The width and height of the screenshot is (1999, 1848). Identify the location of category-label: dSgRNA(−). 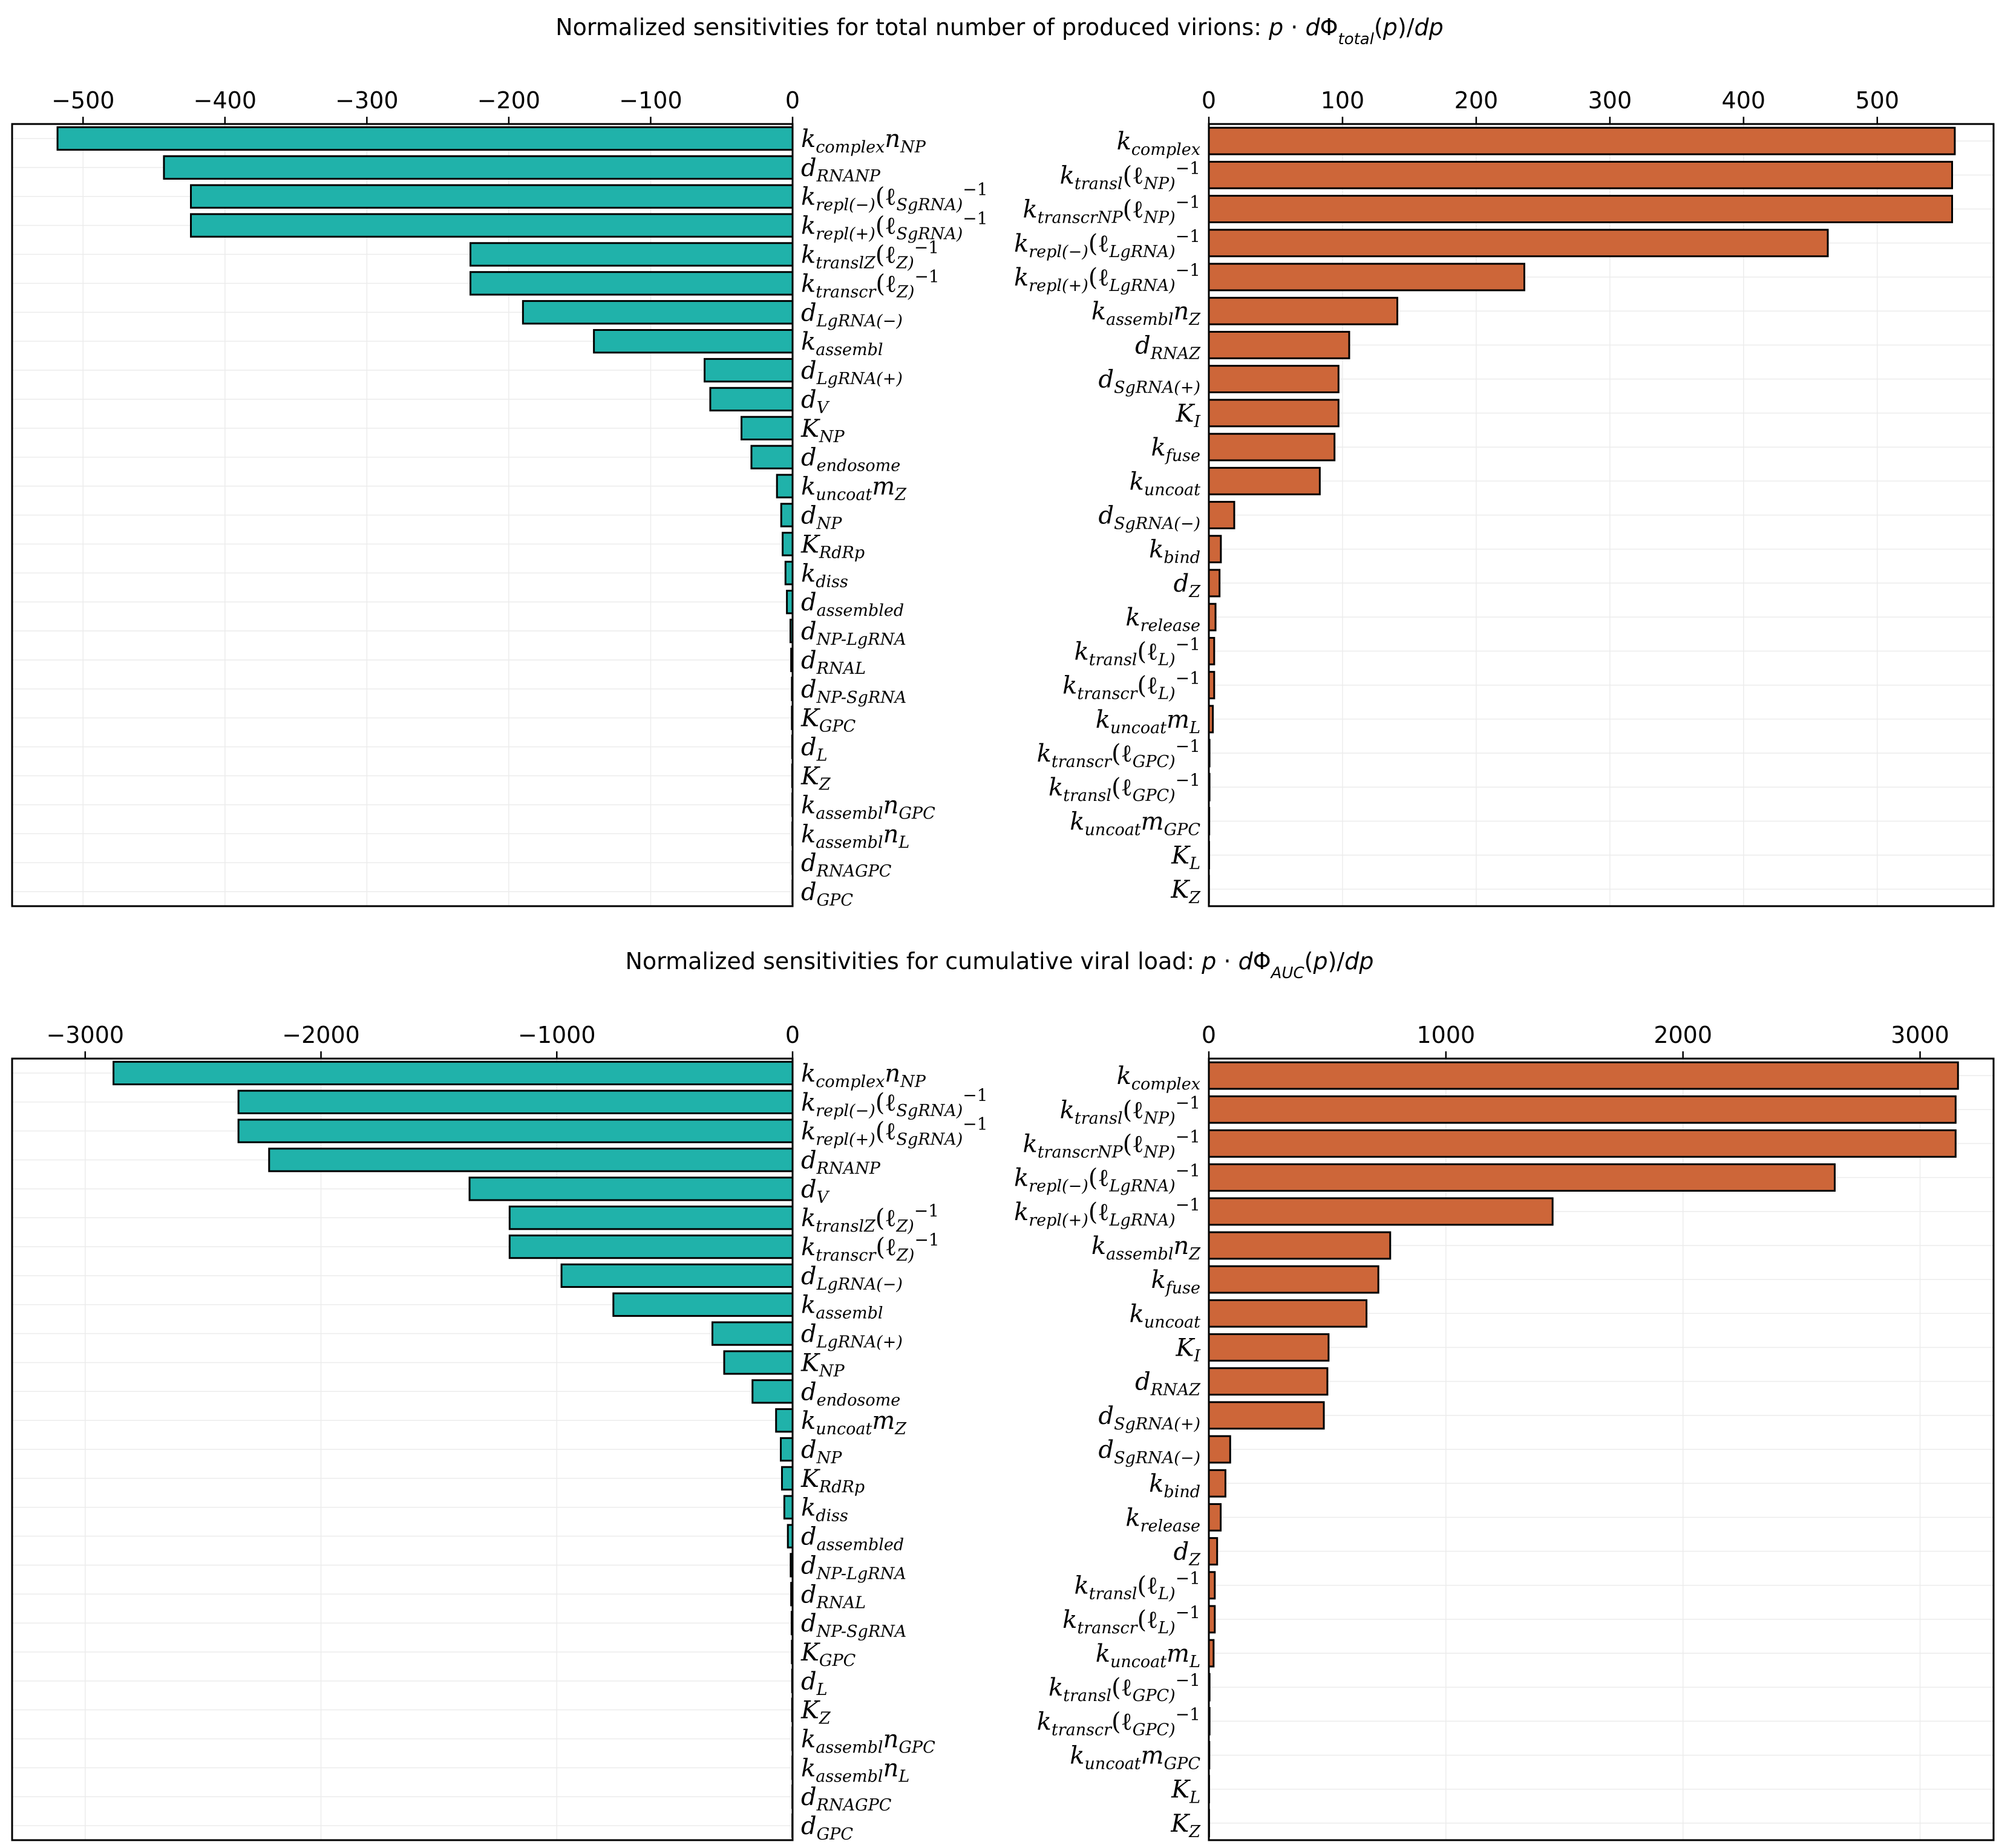
(1149, 518).